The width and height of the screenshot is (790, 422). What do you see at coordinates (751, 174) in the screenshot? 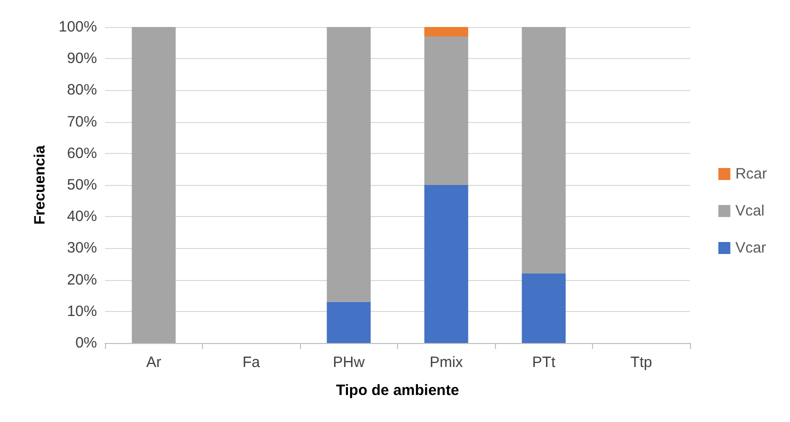
I see `legend-label: Rcar` at bounding box center [751, 174].